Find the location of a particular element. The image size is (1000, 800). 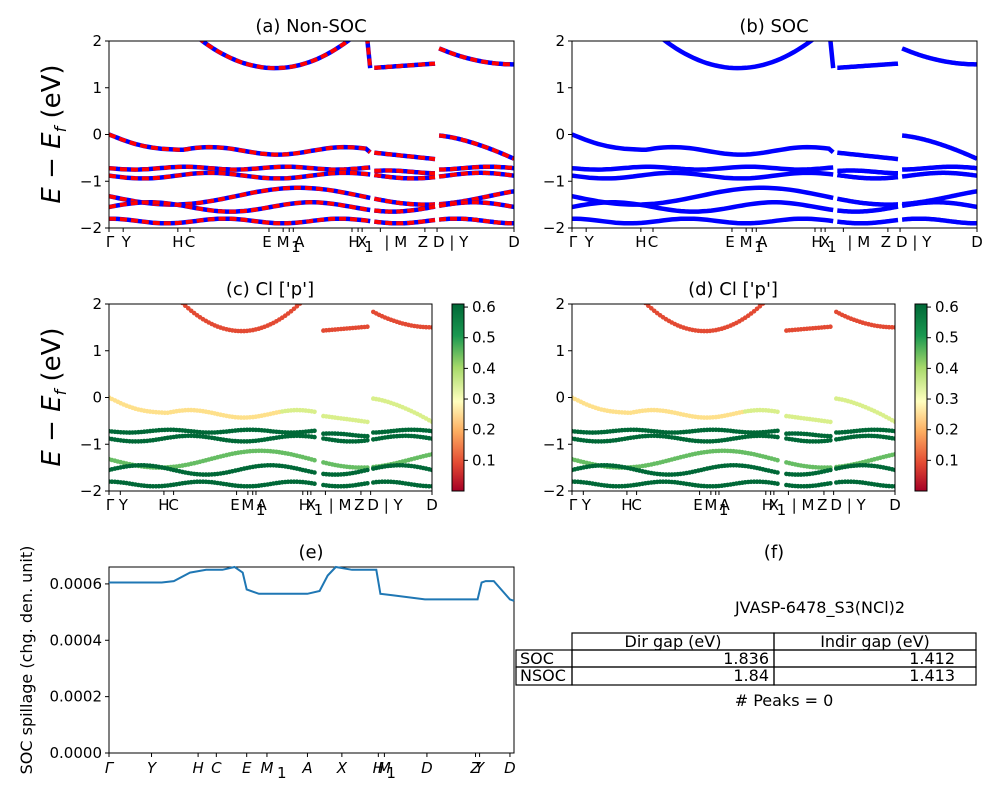

colorbar-tick-label: 0.4 is located at coordinates (484, 368).